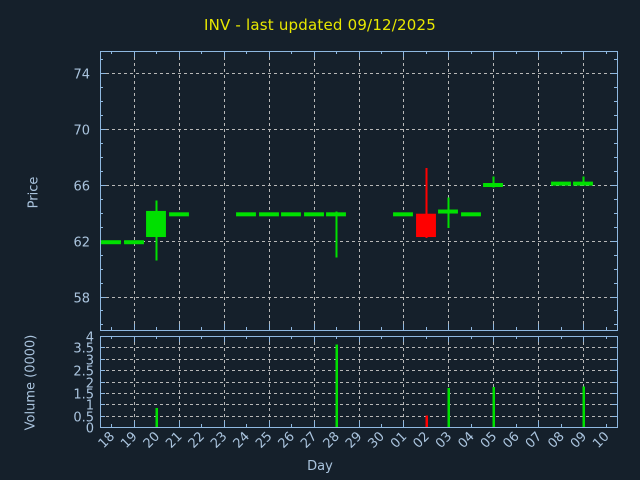  Describe the element at coordinates (242, 440) in the screenshot. I see `day-tick-label: 24` at that location.